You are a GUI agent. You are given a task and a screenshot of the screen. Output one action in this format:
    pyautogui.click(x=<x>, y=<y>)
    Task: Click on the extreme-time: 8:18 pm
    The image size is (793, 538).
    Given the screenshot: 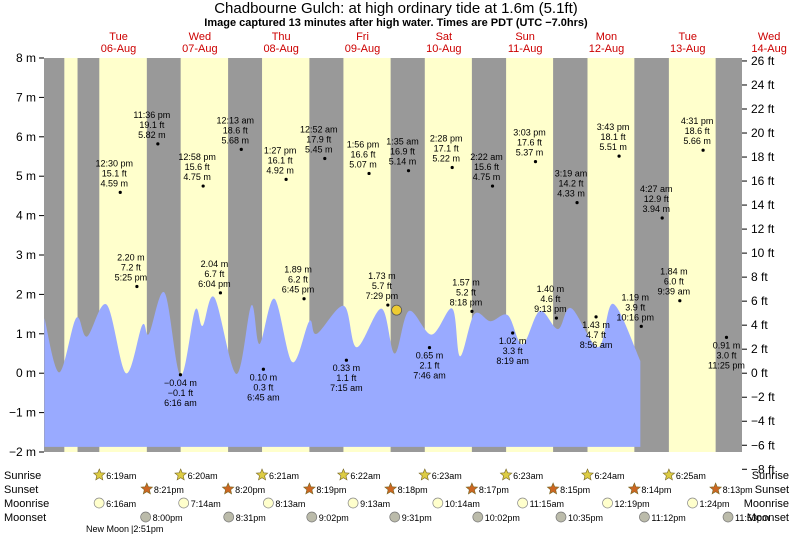 What is the action you would take?
    pyautogui.click(x=466, y=302)
    